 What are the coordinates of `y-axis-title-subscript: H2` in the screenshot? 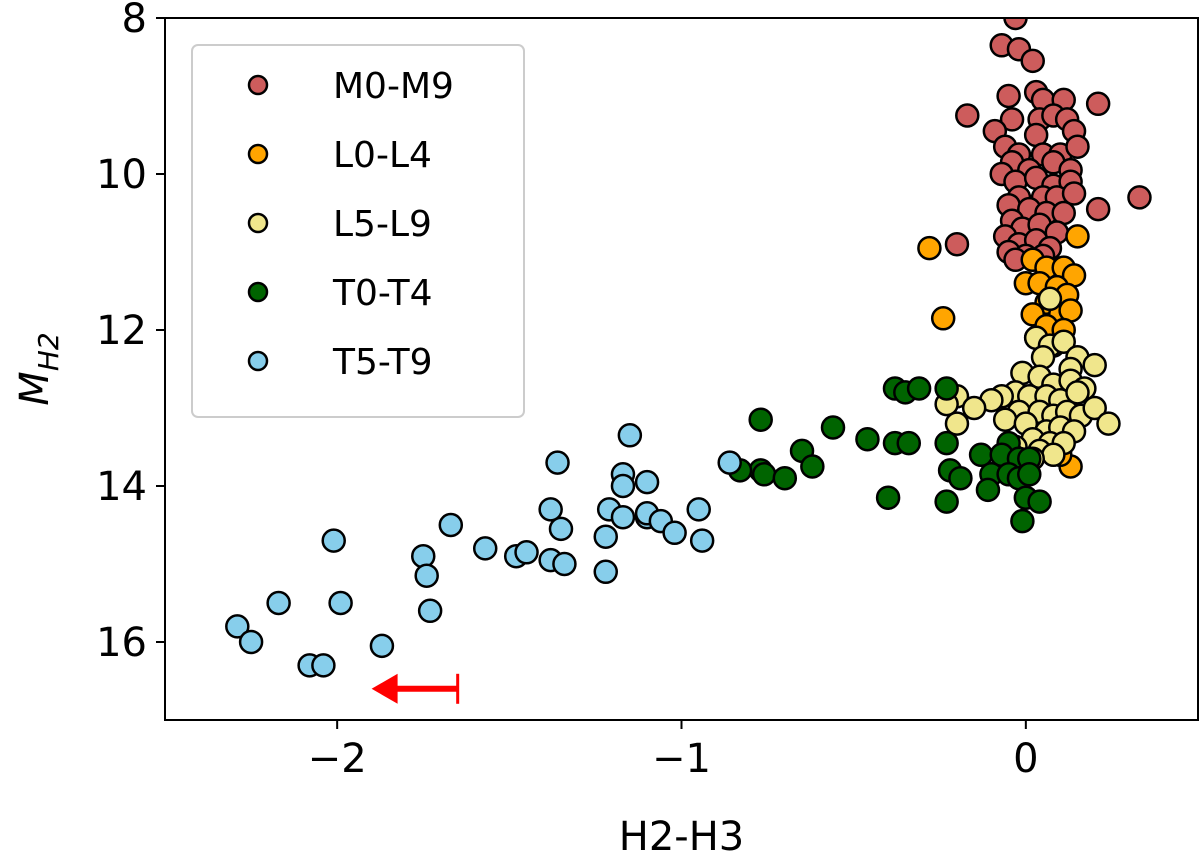 It's located at (48, 351).